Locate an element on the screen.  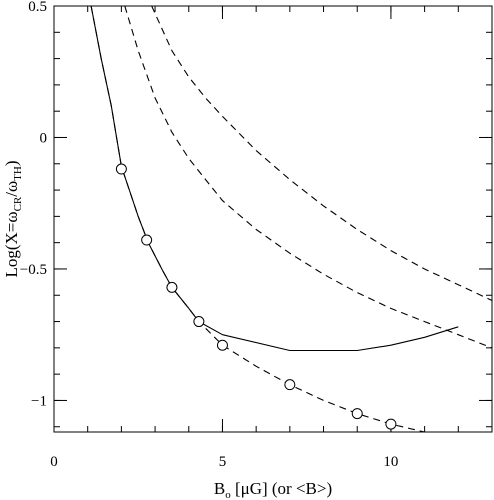
x-tick-label: 0 is located at coordinates (54, 462).